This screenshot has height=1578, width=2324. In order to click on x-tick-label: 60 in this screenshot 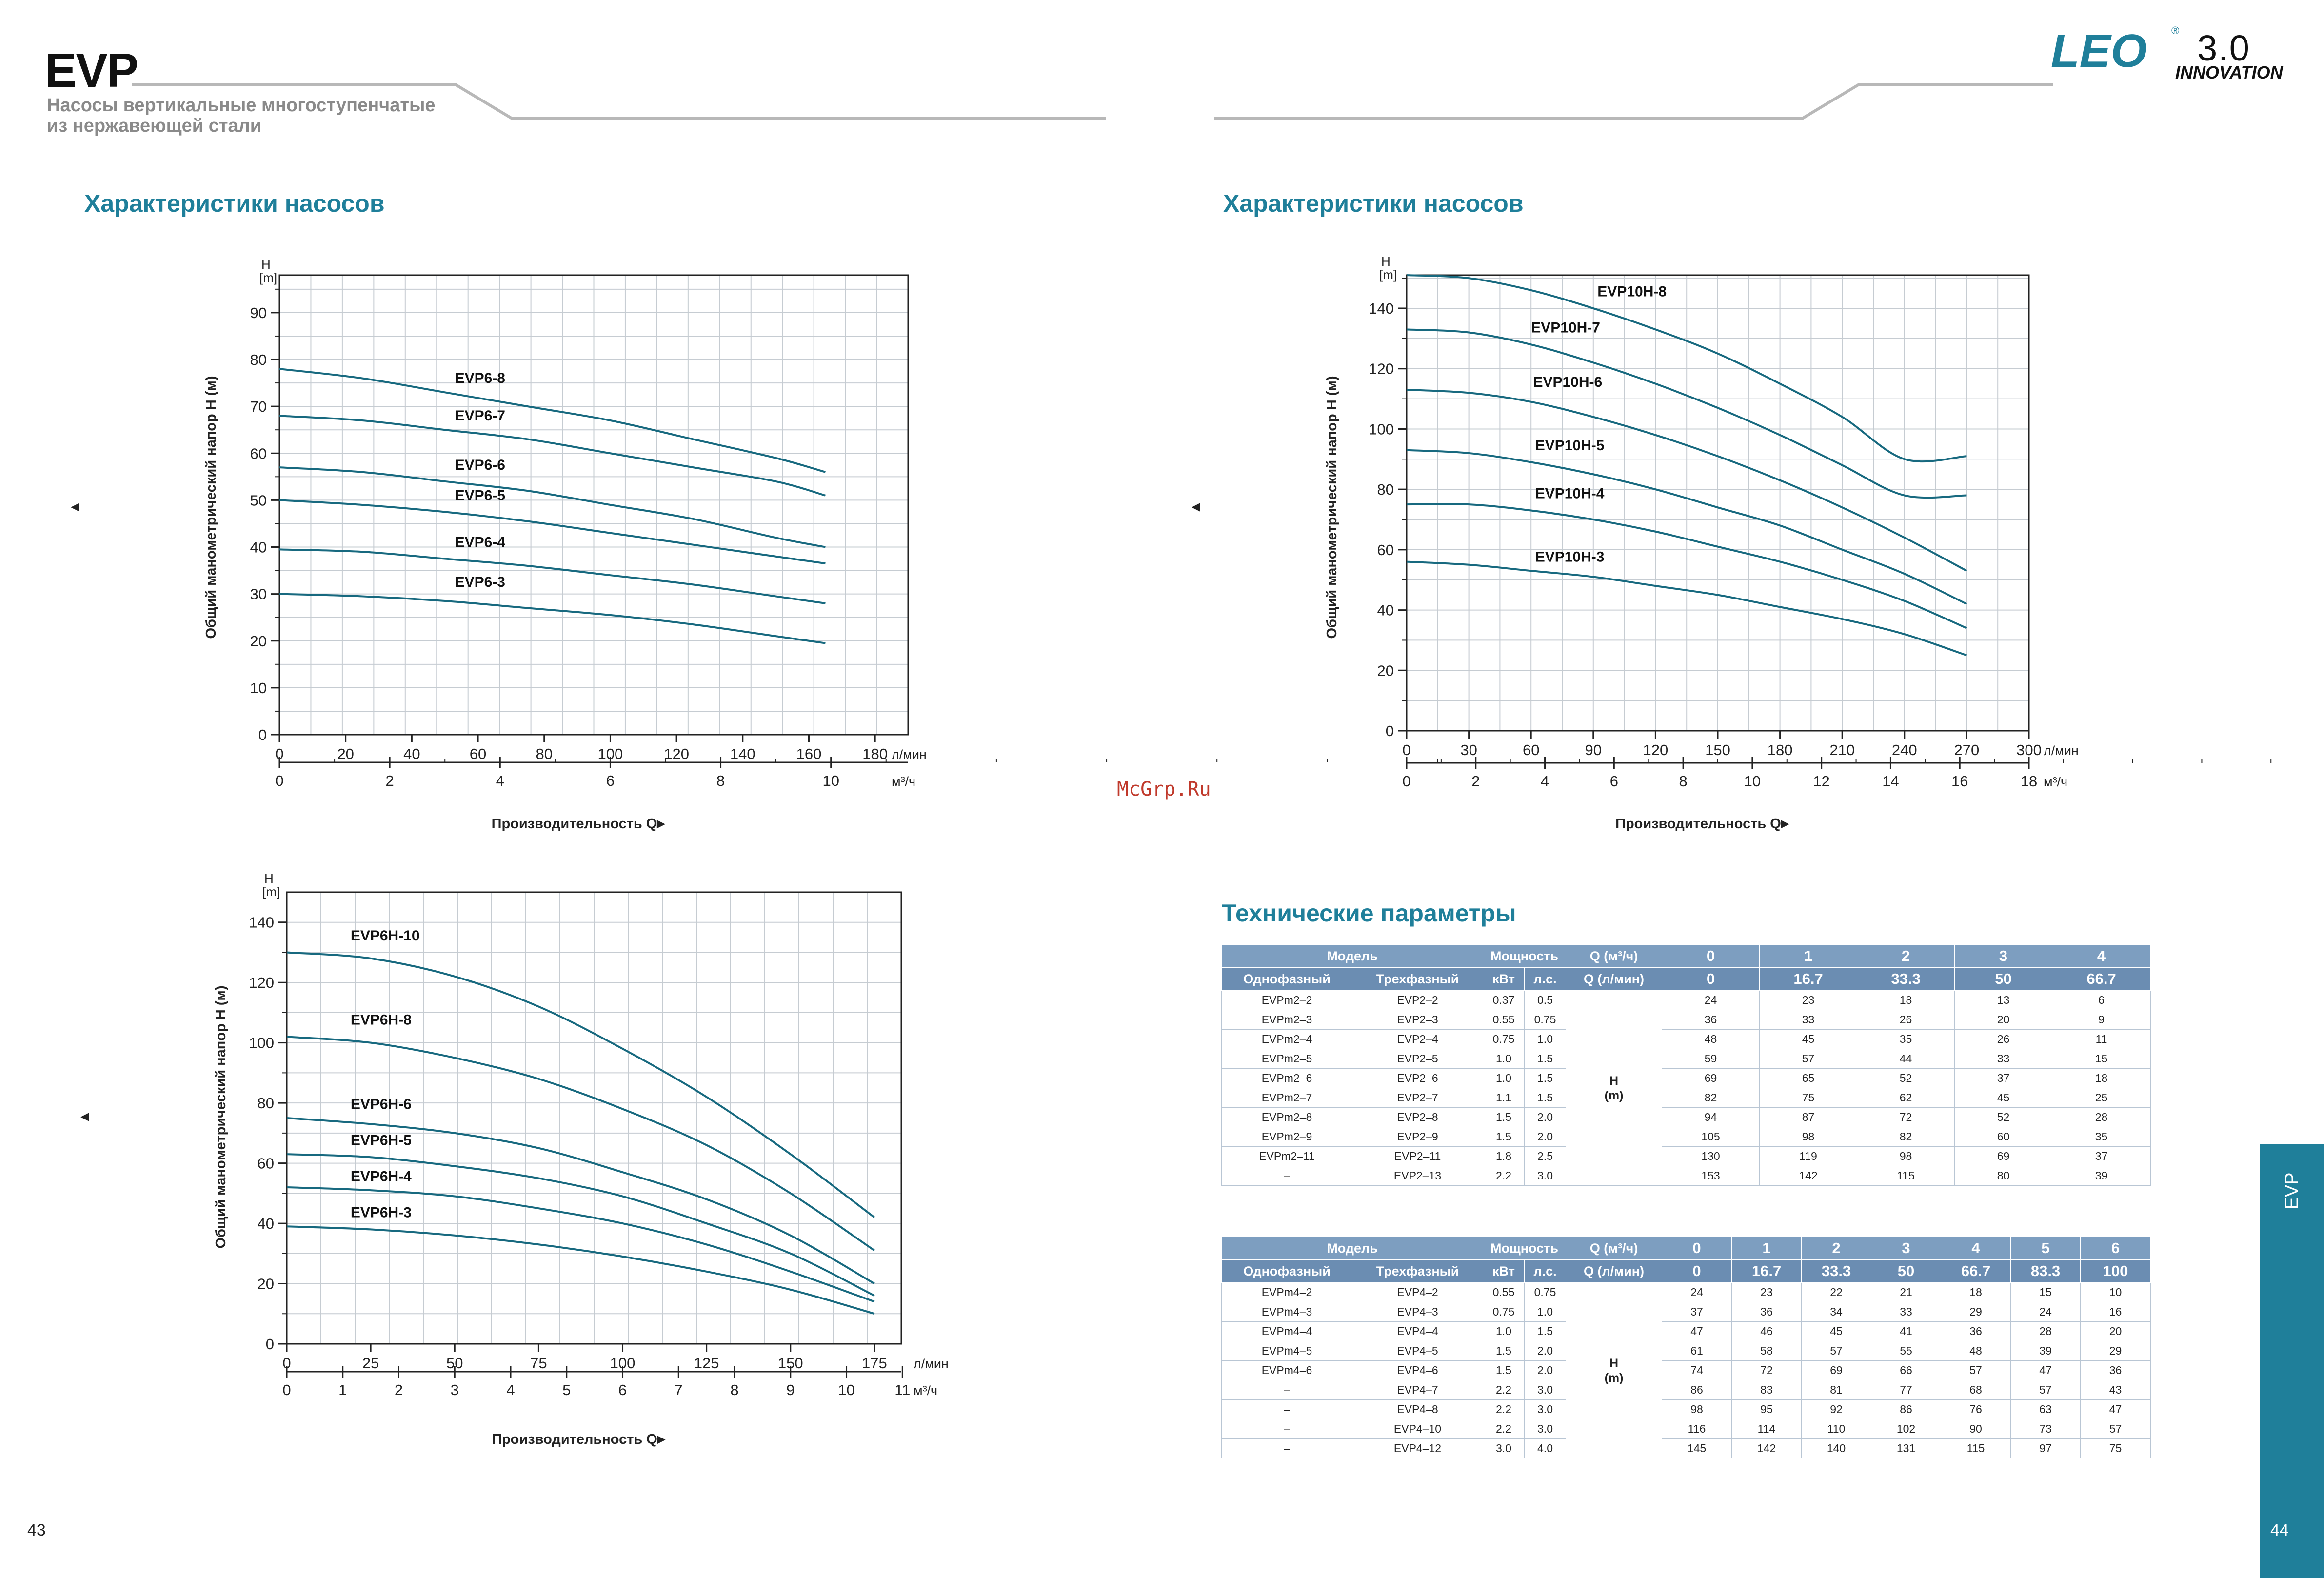, I will do `click(1531, 750)`.